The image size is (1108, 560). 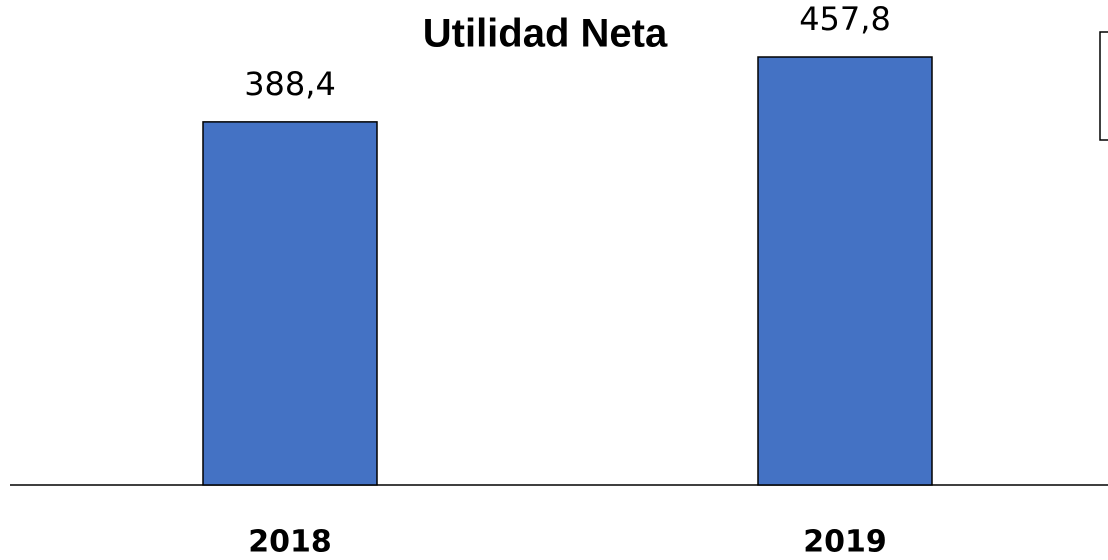 I want to click on x-tick-label: 2019, so click(x=845, y=542).